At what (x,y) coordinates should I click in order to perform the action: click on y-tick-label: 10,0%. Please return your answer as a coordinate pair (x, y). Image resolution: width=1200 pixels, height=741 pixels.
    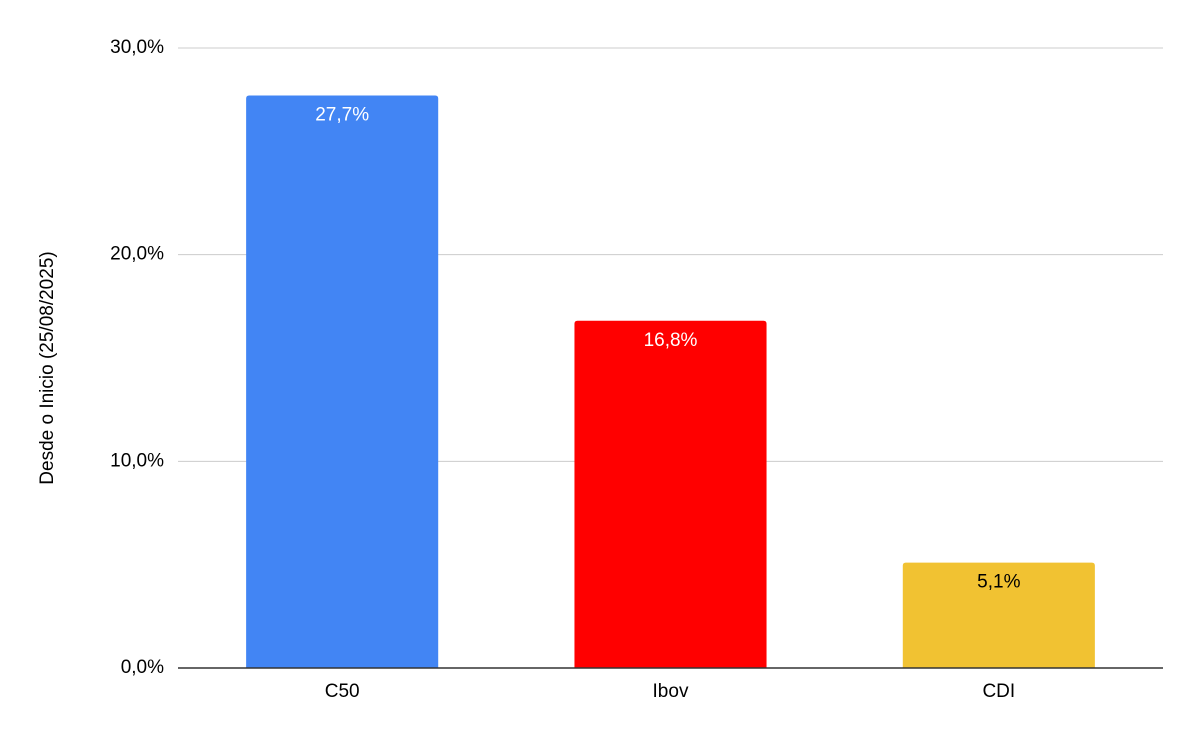
    Looking at the image, I should click on (137, 460).